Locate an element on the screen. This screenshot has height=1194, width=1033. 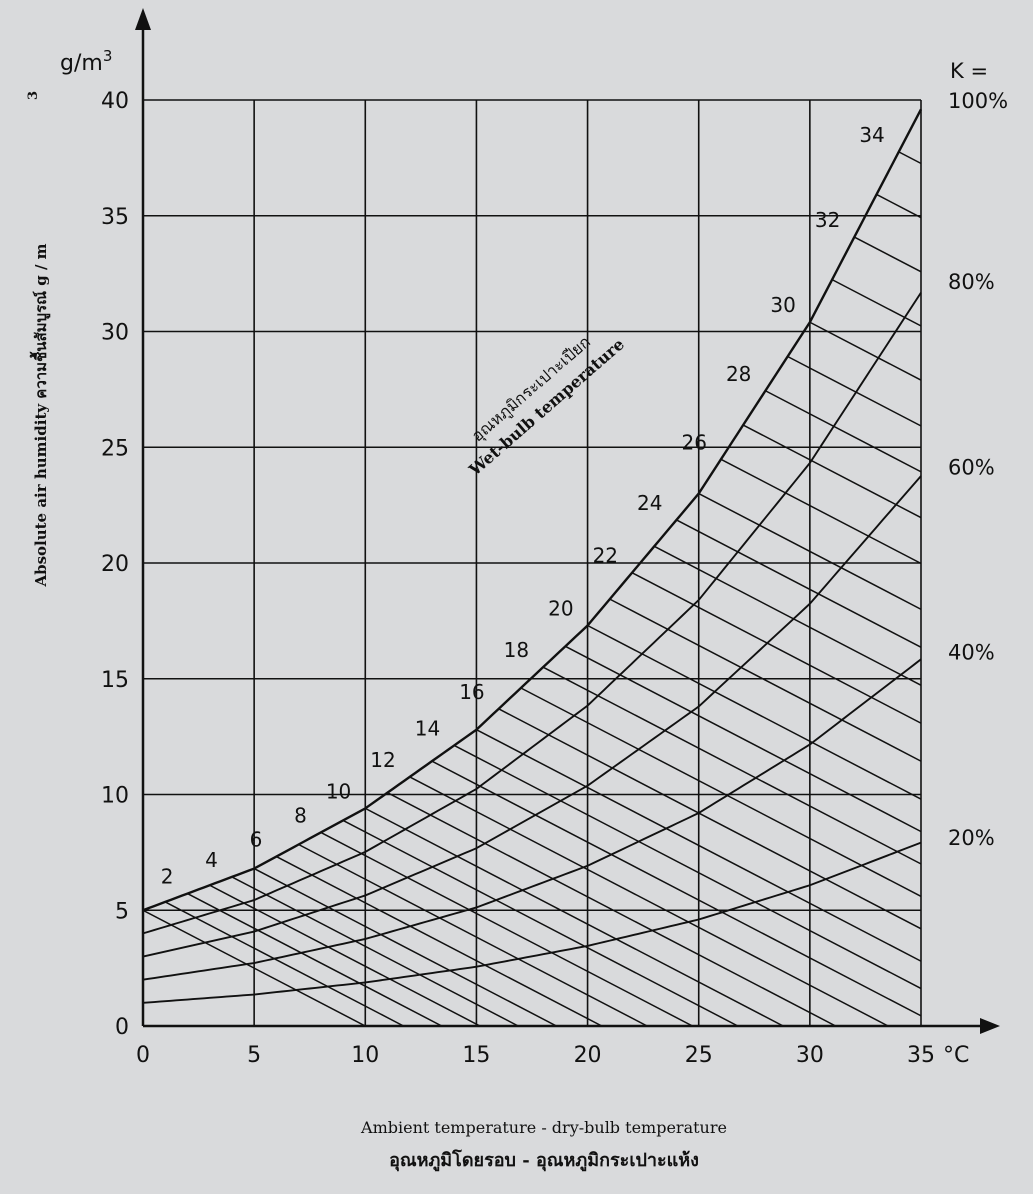
x-axis-arrow is located at coordinates (990, 1026).